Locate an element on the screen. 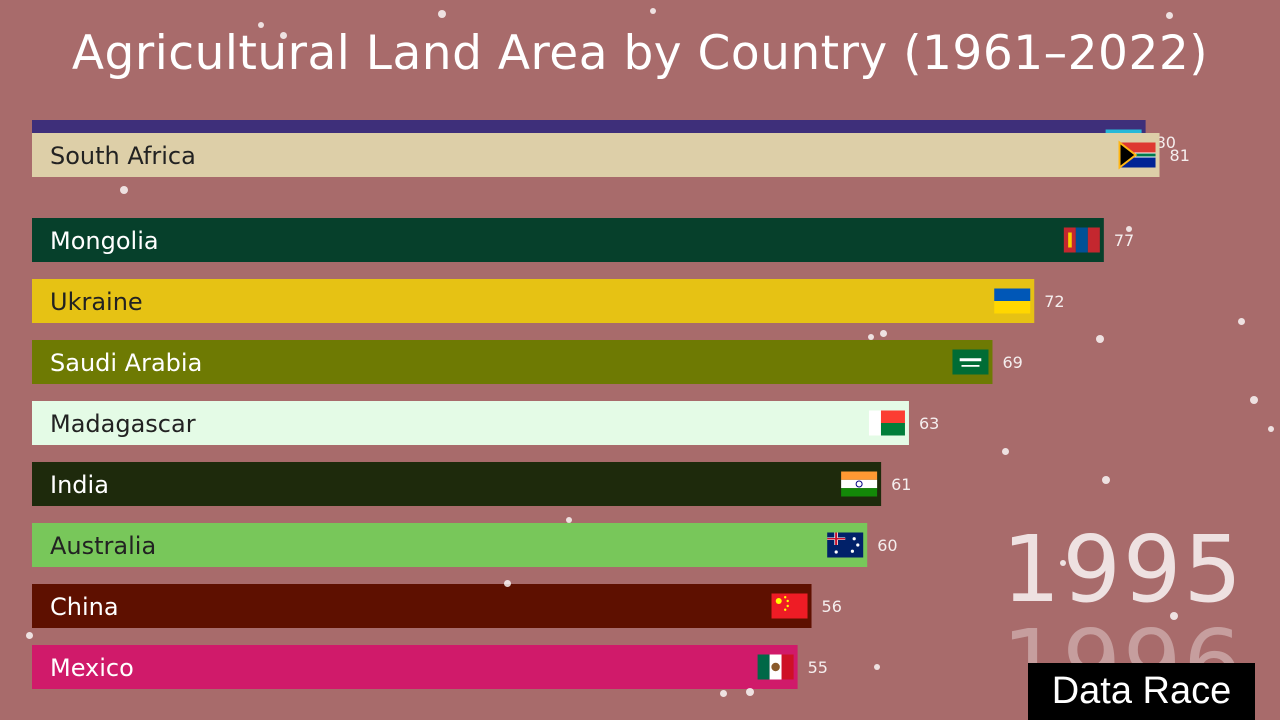 The height and width of the screenshot is (720, 1280). bar-group: India 61 is located at coordinates (471, 484).